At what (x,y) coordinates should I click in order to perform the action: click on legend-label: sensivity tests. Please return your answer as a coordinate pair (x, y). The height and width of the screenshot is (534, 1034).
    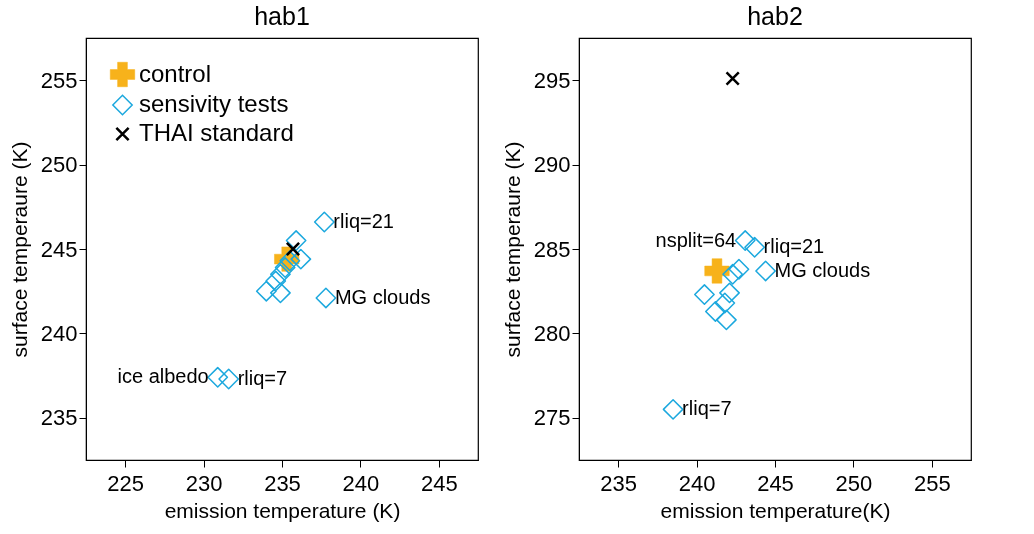
    Looking at the image, I should click on (214, 103).